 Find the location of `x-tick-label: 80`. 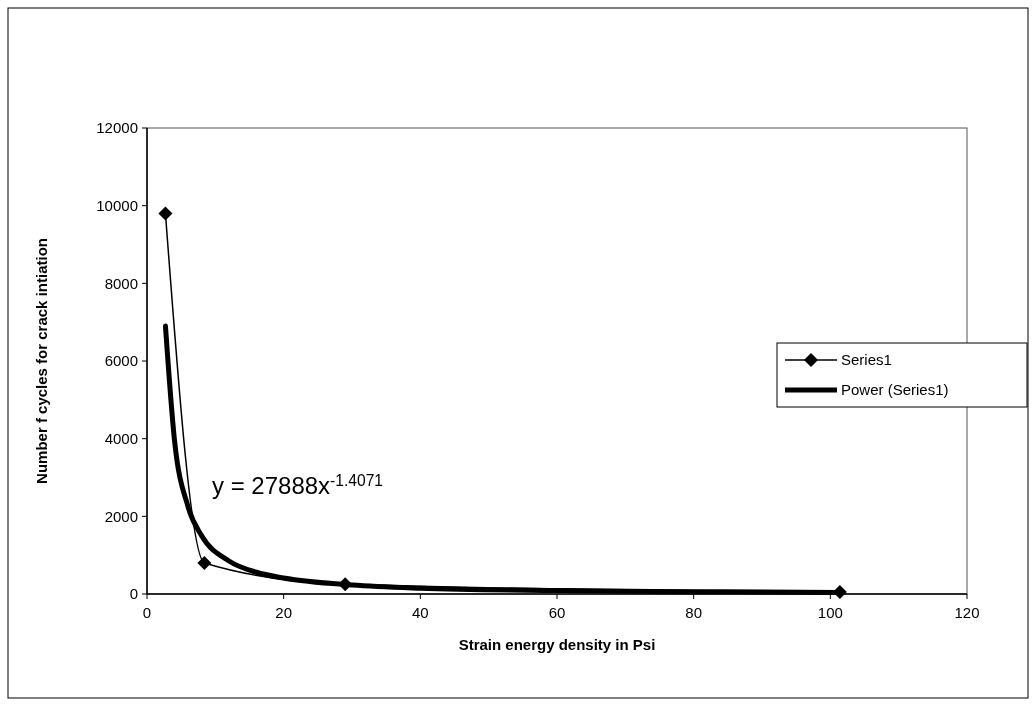

x-tick-label: 80 is located at coordinates (694, 612).